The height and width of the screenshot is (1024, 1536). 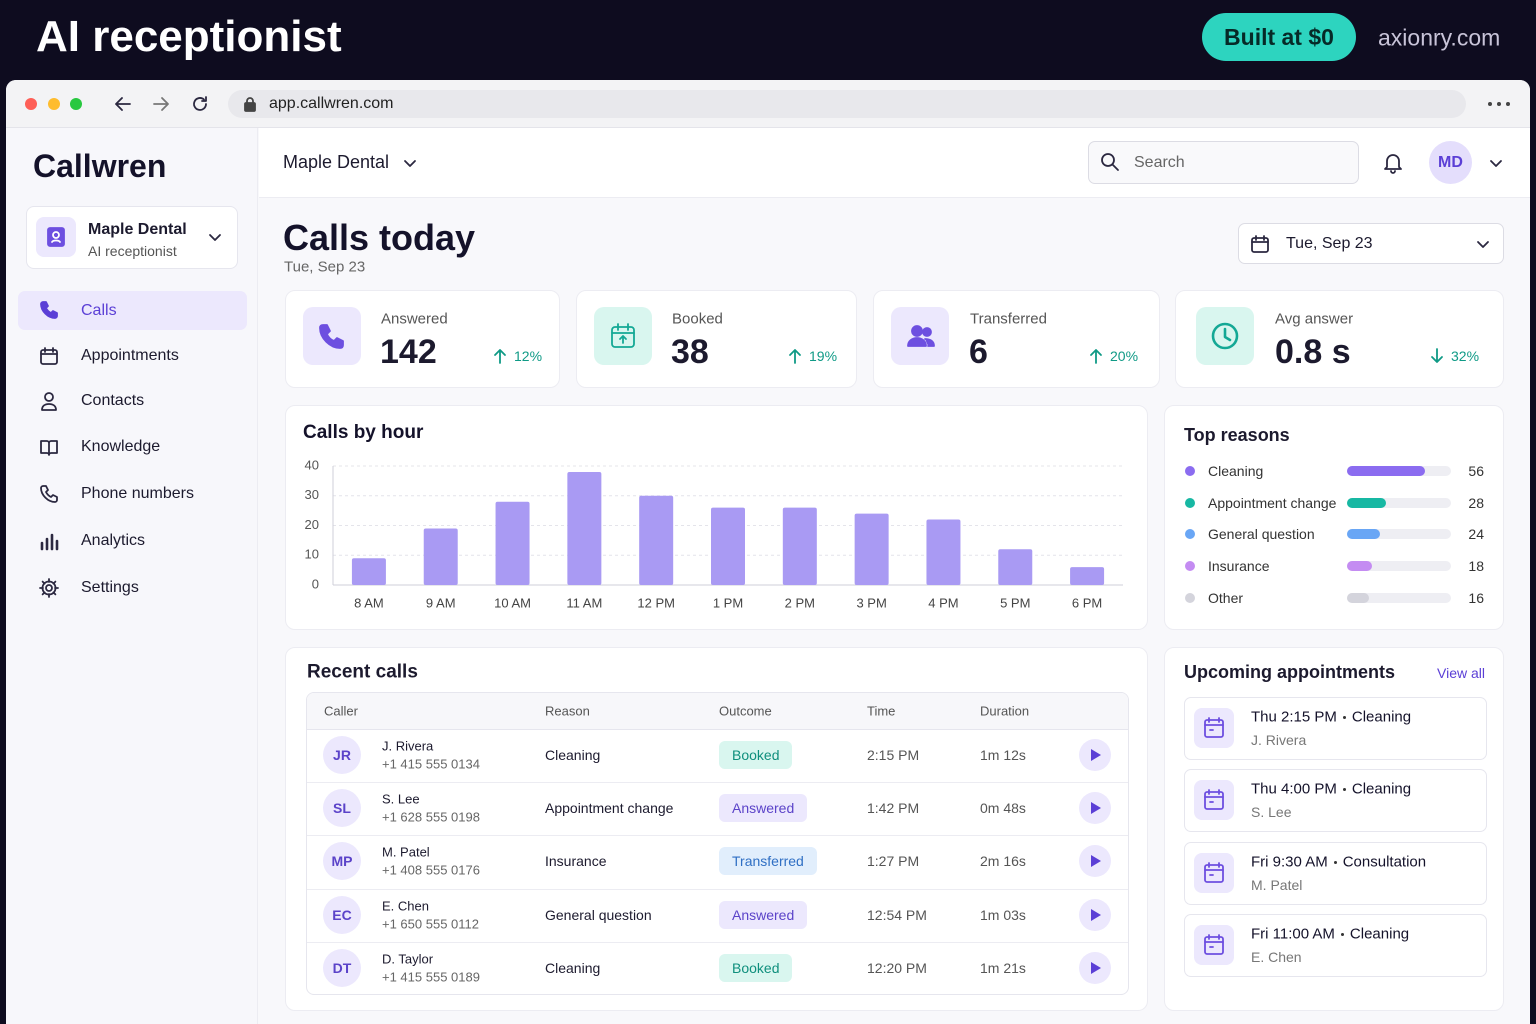 What do you see at coordinates (31, 104) in the screenshot?
I see `close-dot` at bounding box center [31, 104].